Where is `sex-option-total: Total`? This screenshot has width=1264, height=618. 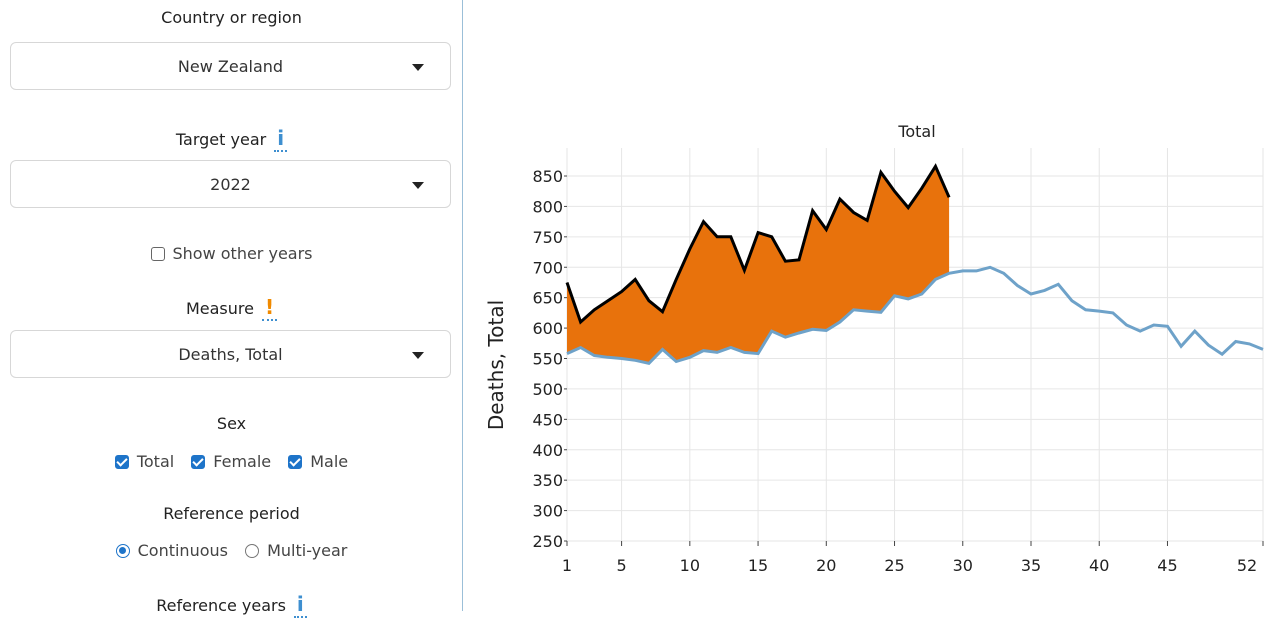 sex-option-total: Total is located at coordinates (144, 461).